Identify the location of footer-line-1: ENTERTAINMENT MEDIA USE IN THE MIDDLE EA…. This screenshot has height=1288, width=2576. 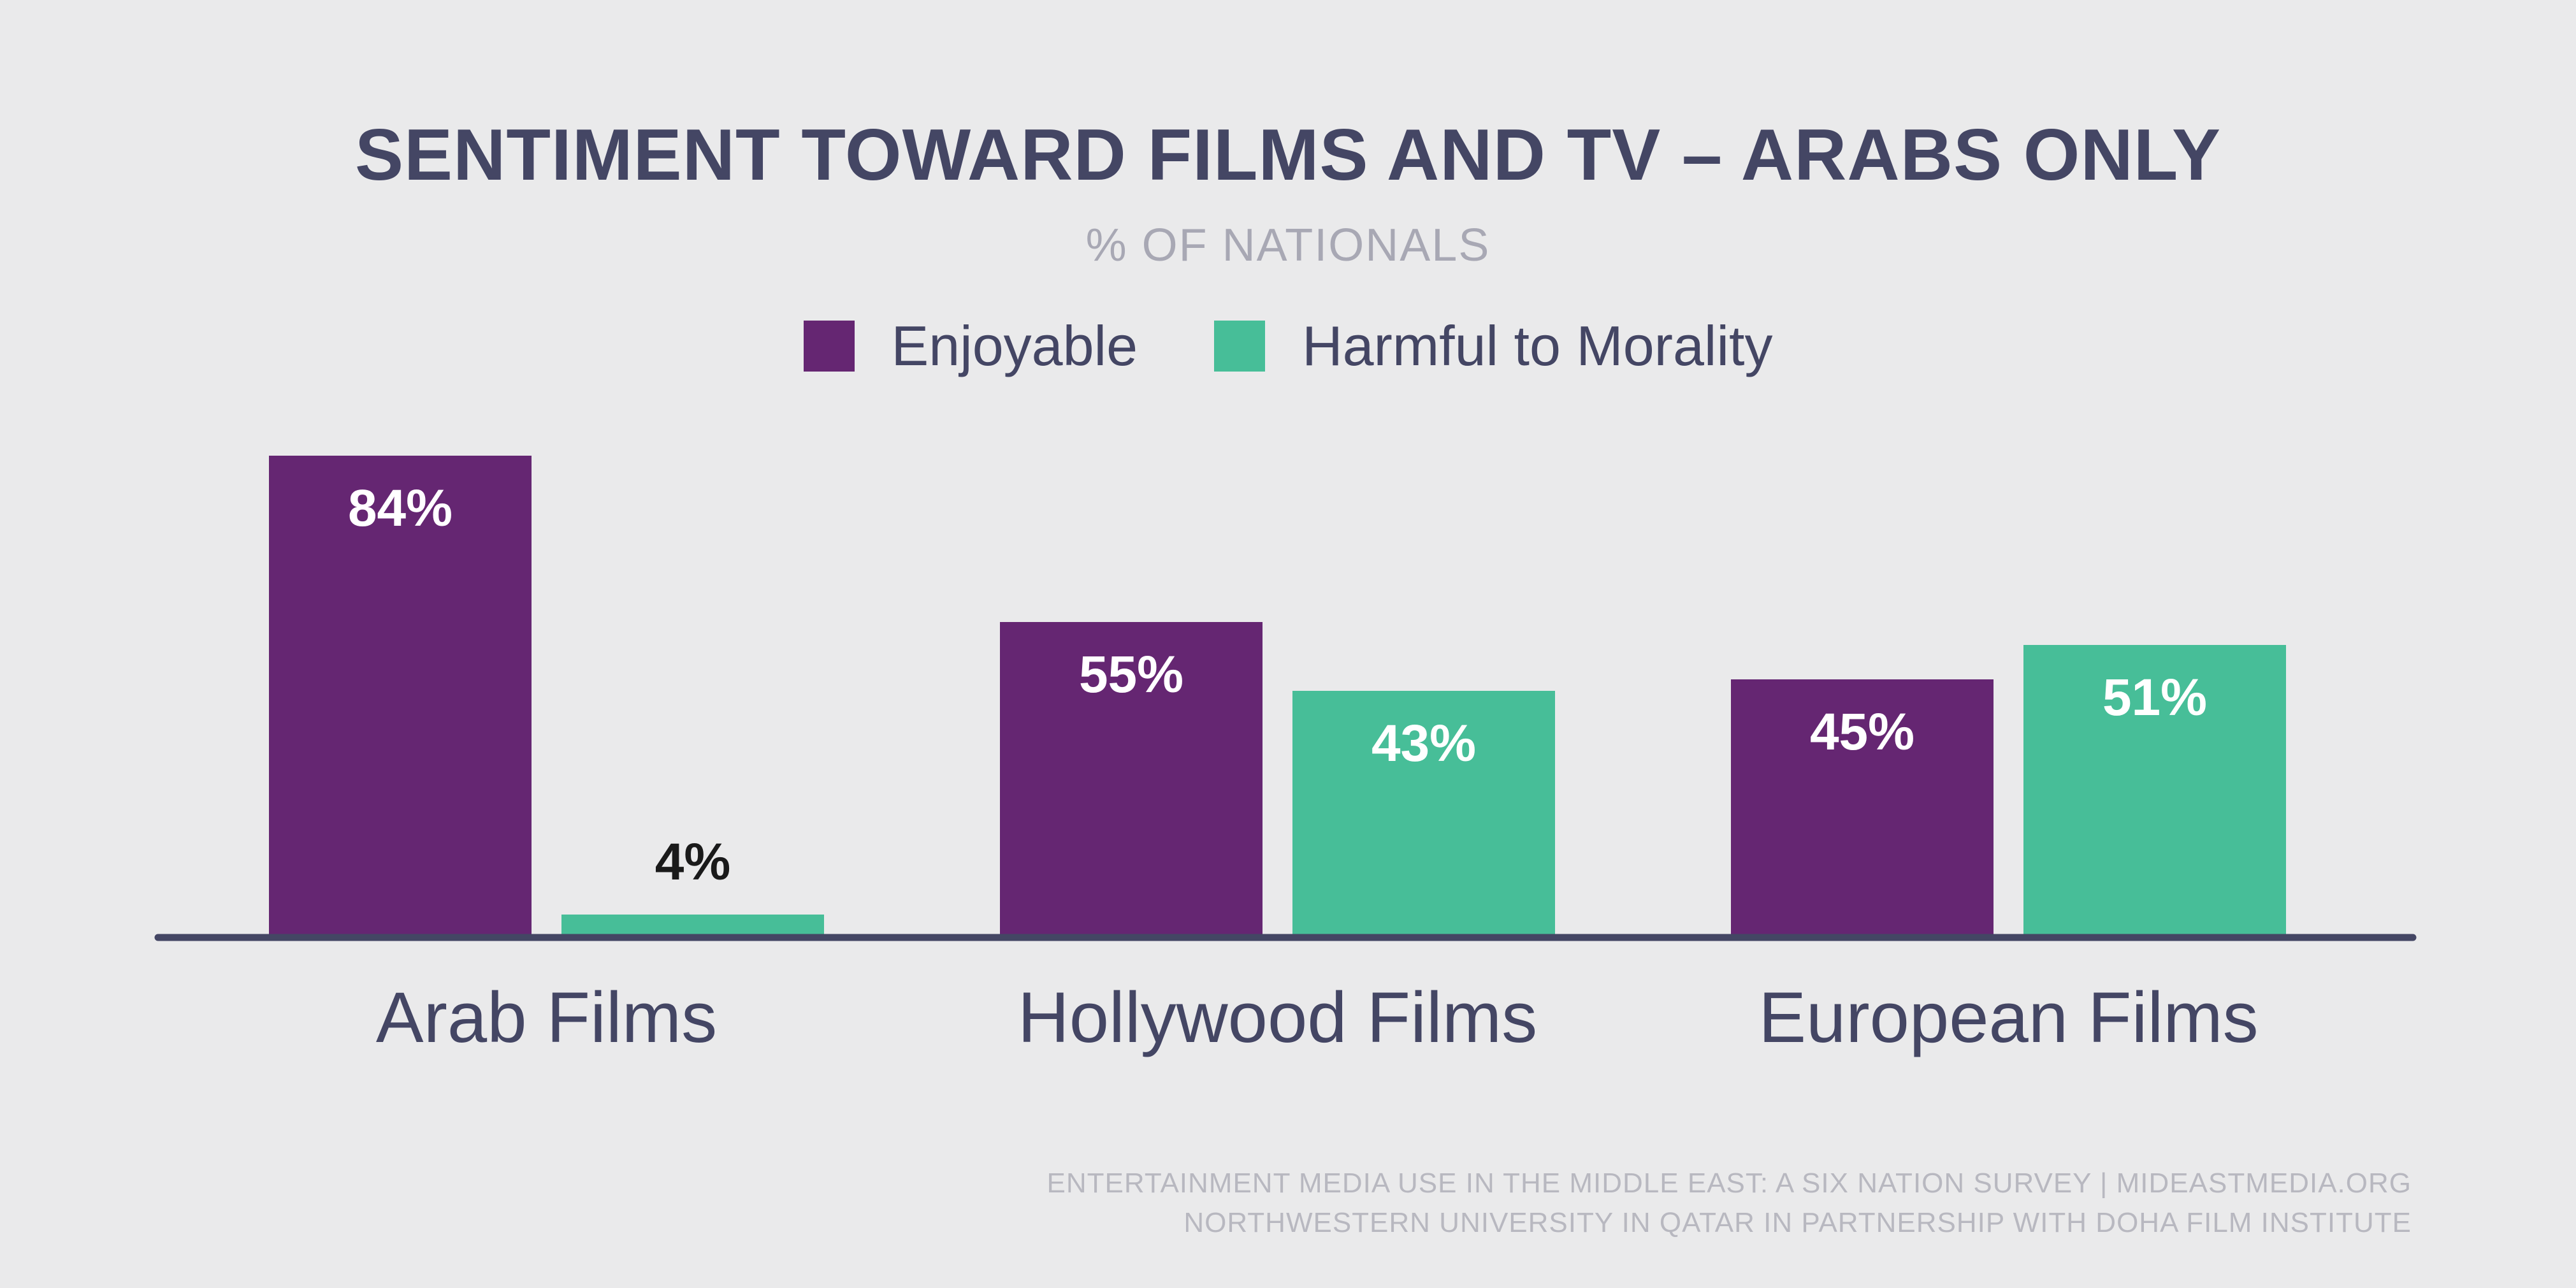
(1729, 1183).